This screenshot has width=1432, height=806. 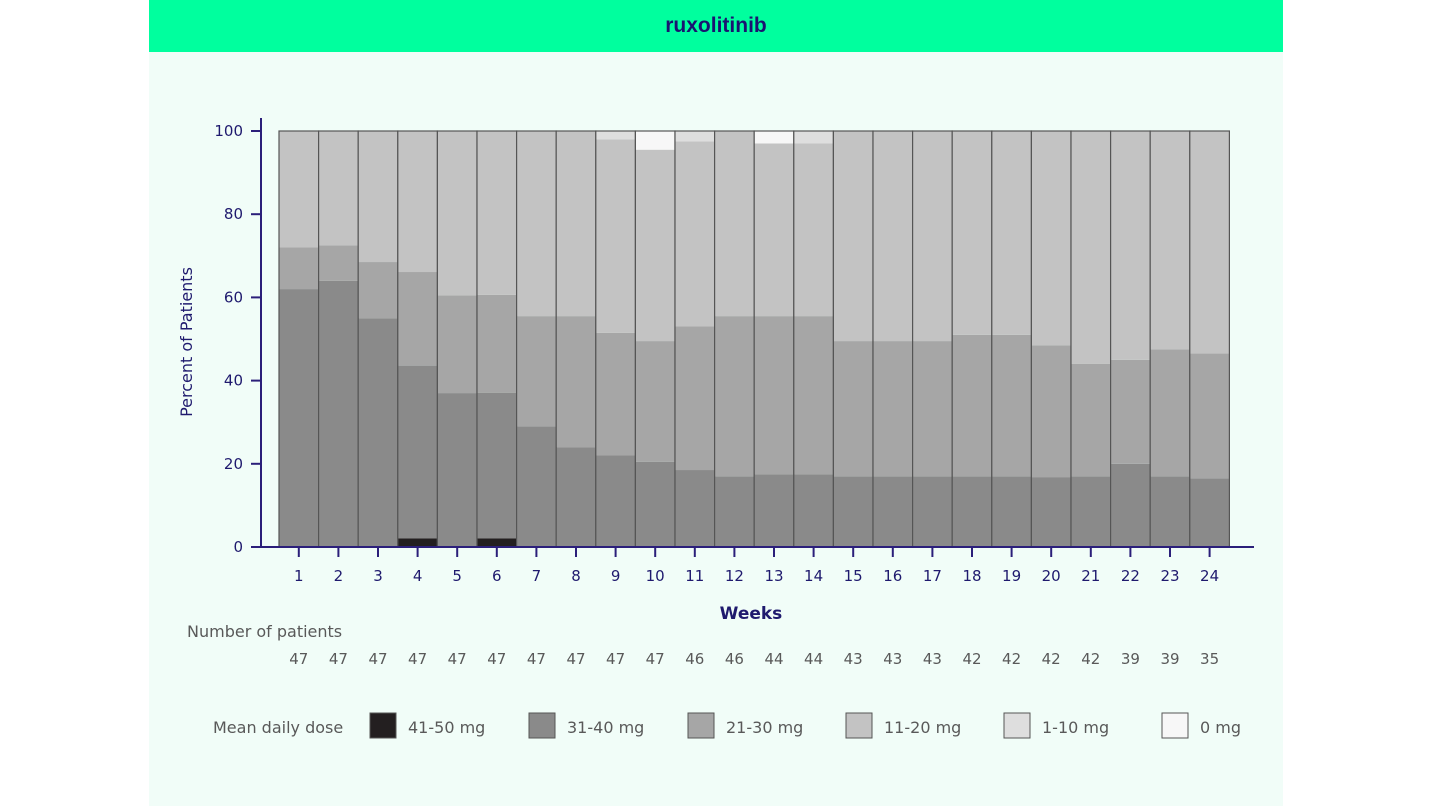 I want to click on y-tick-label: 0, so click(x=238, y=547).